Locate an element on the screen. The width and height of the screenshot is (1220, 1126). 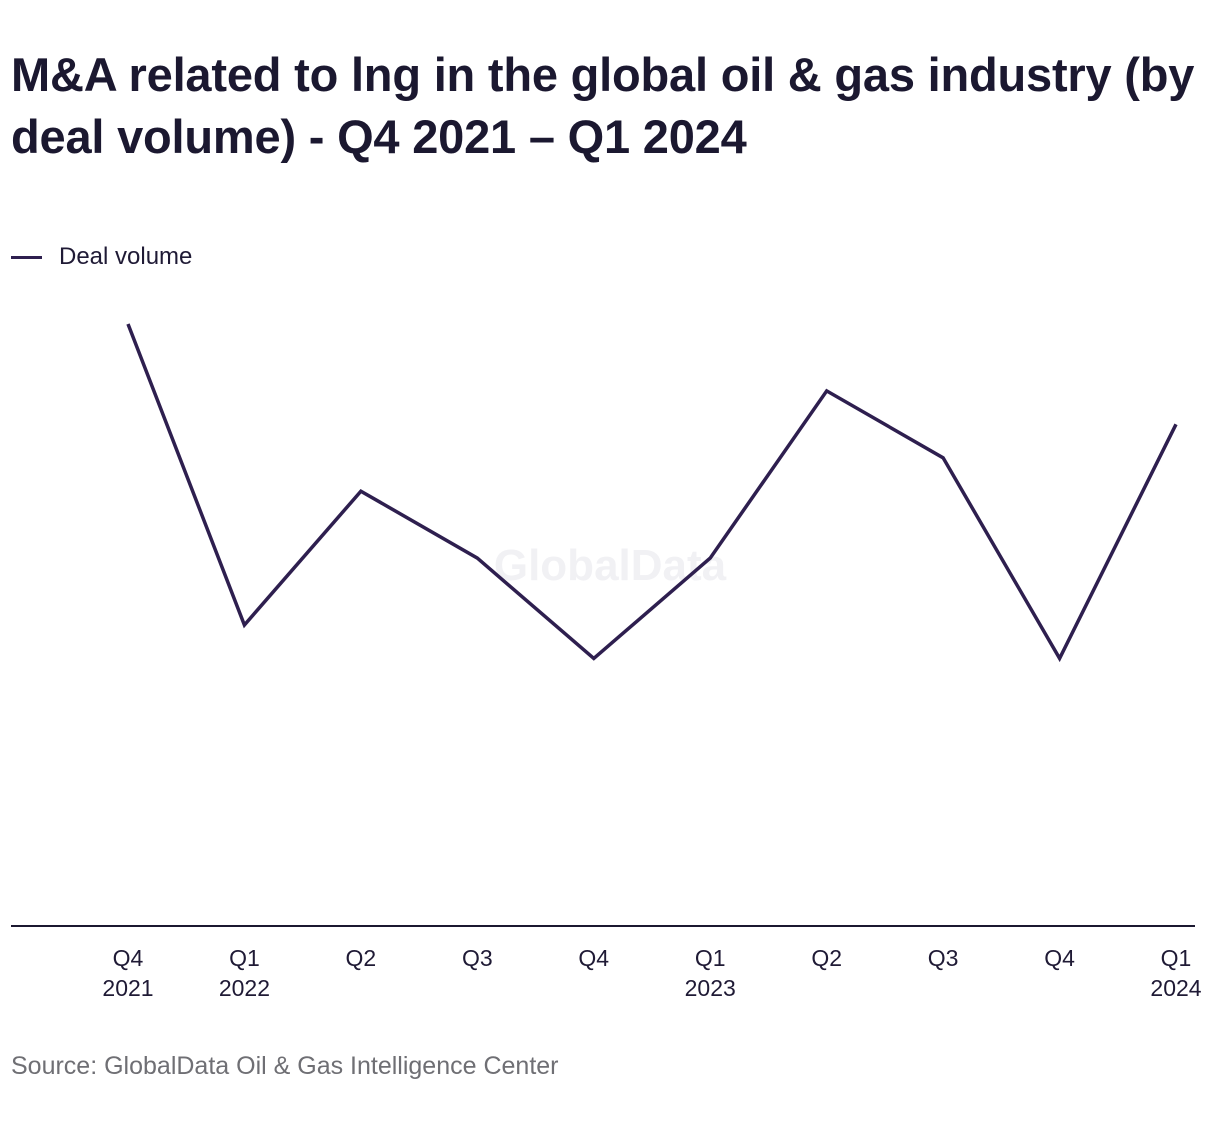
x-tick-year: 2023 is located at coordinates (710, 988).